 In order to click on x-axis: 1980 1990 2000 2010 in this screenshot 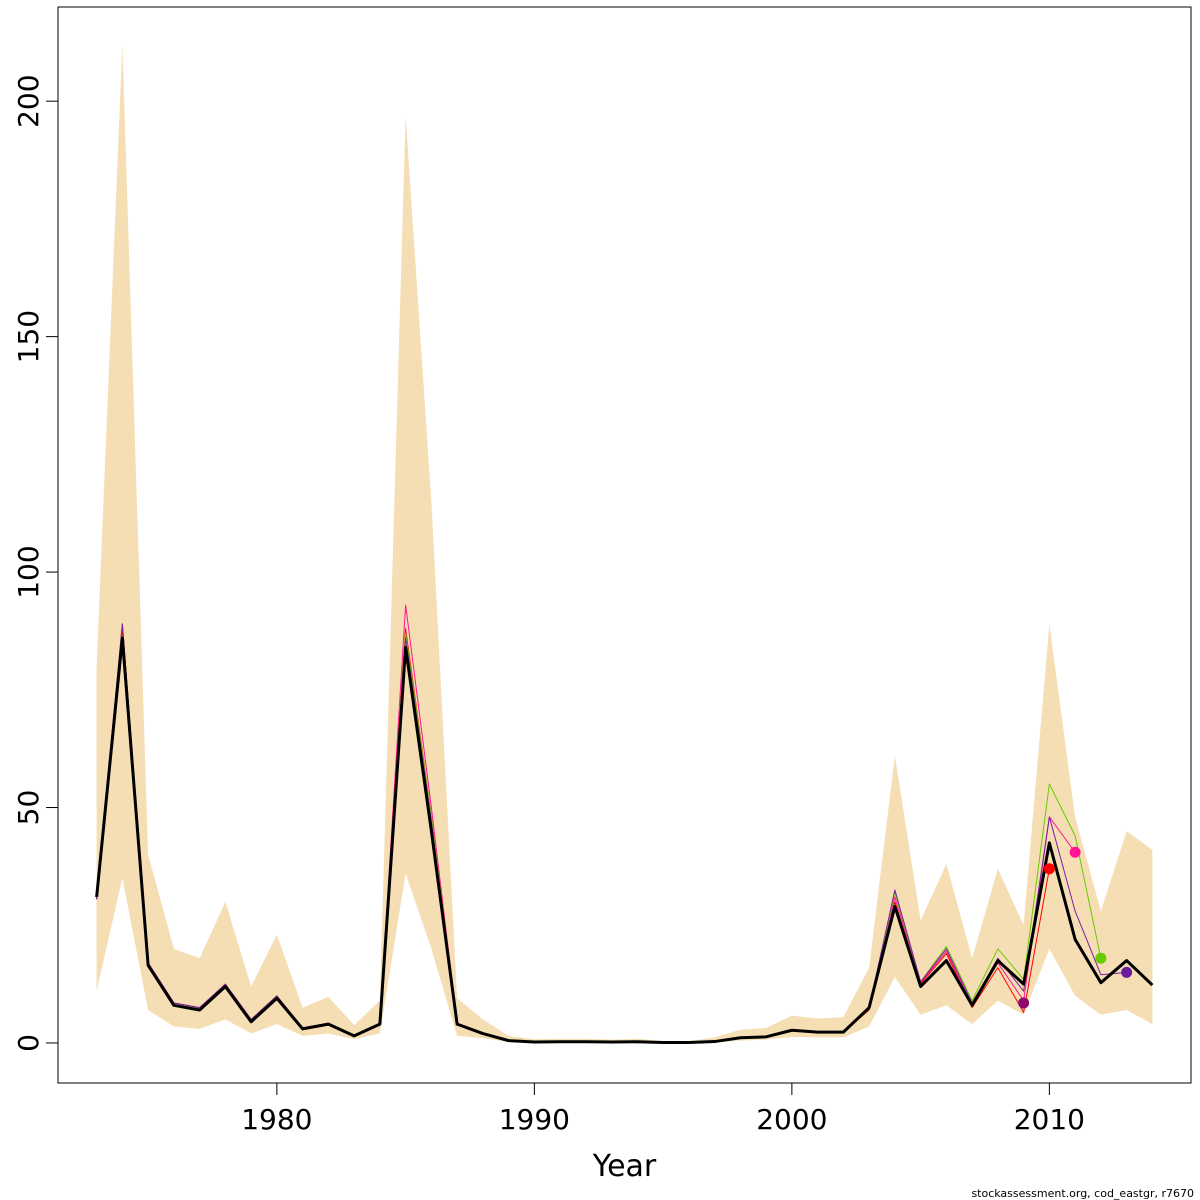, I will do `click(663, 1109)`.